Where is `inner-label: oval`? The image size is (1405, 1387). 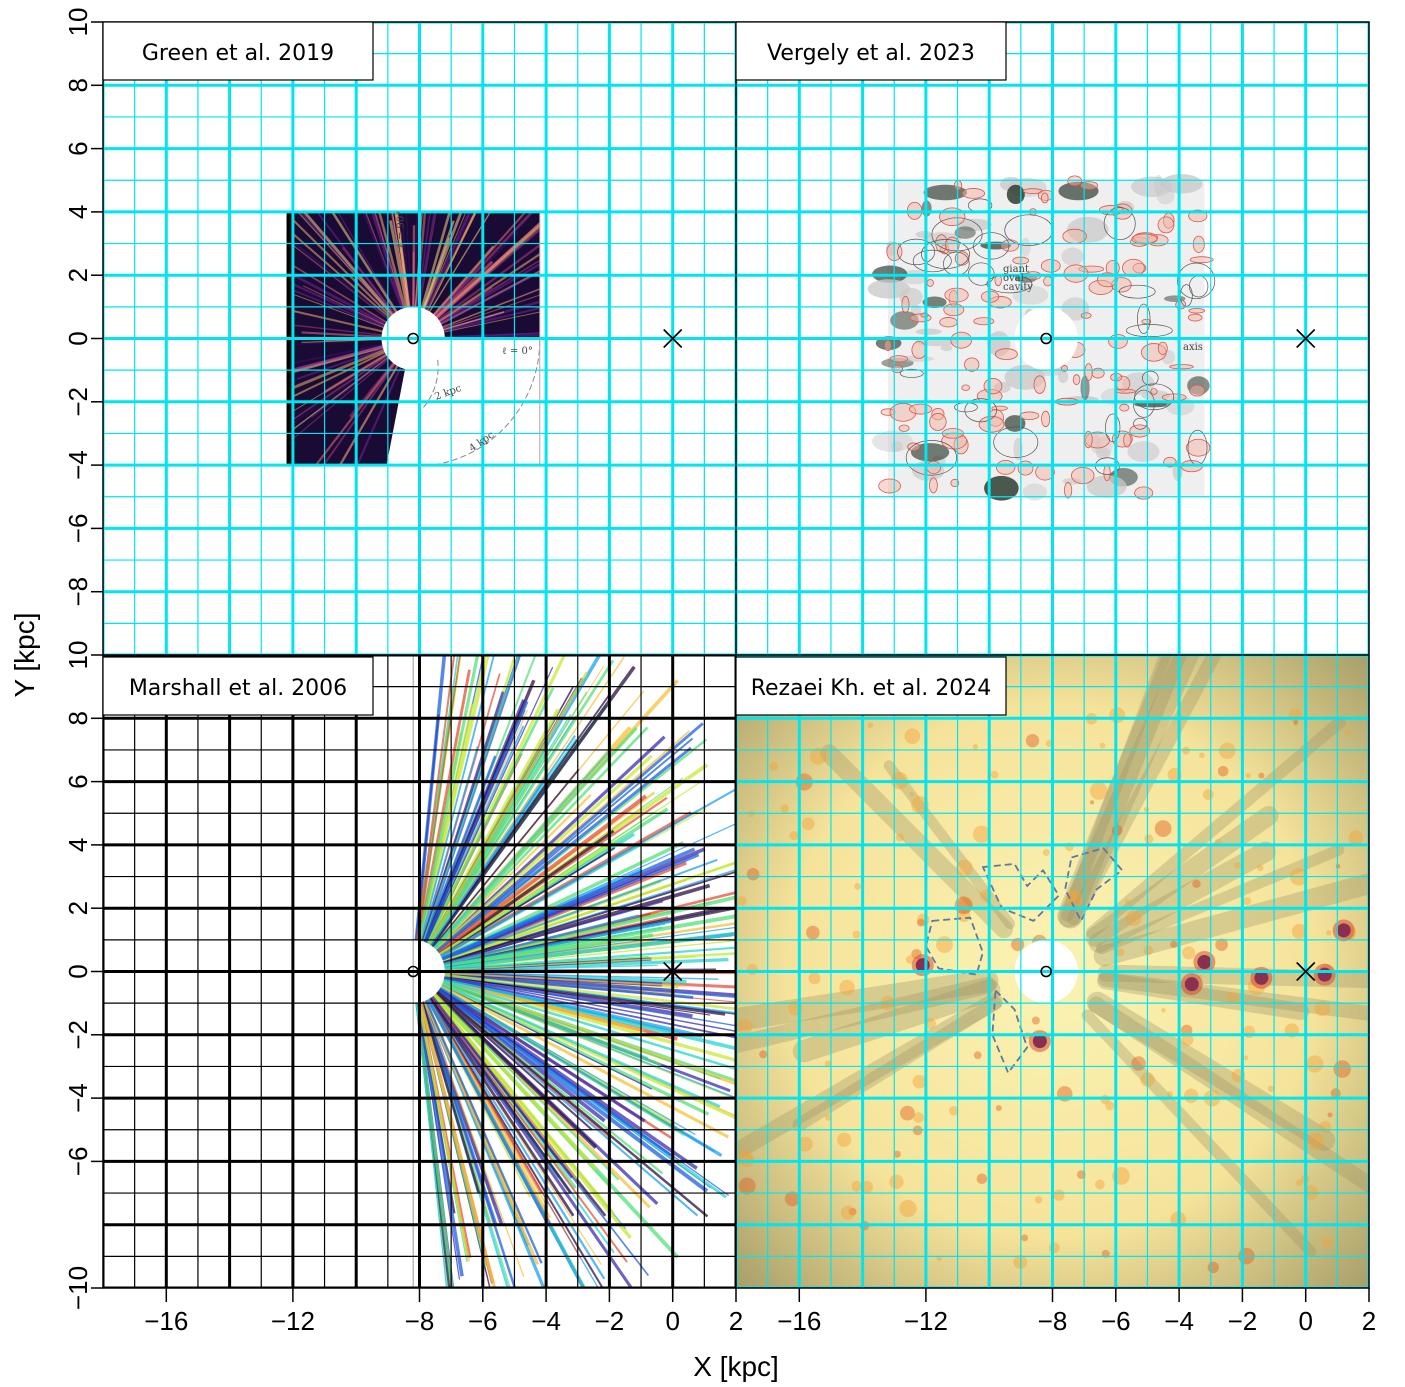
inner-label: oval is located at coordinates (1013, 278).